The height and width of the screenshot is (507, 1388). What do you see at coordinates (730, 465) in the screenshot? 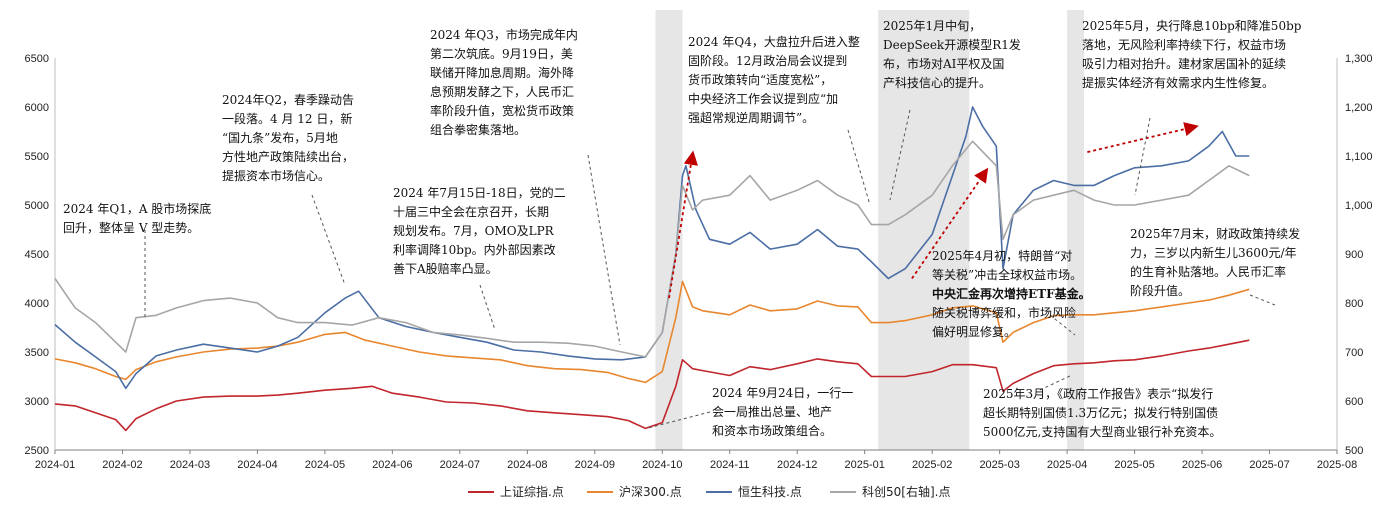
I see `x-tick-label: 2024-11` at bounding box center [730, 465].